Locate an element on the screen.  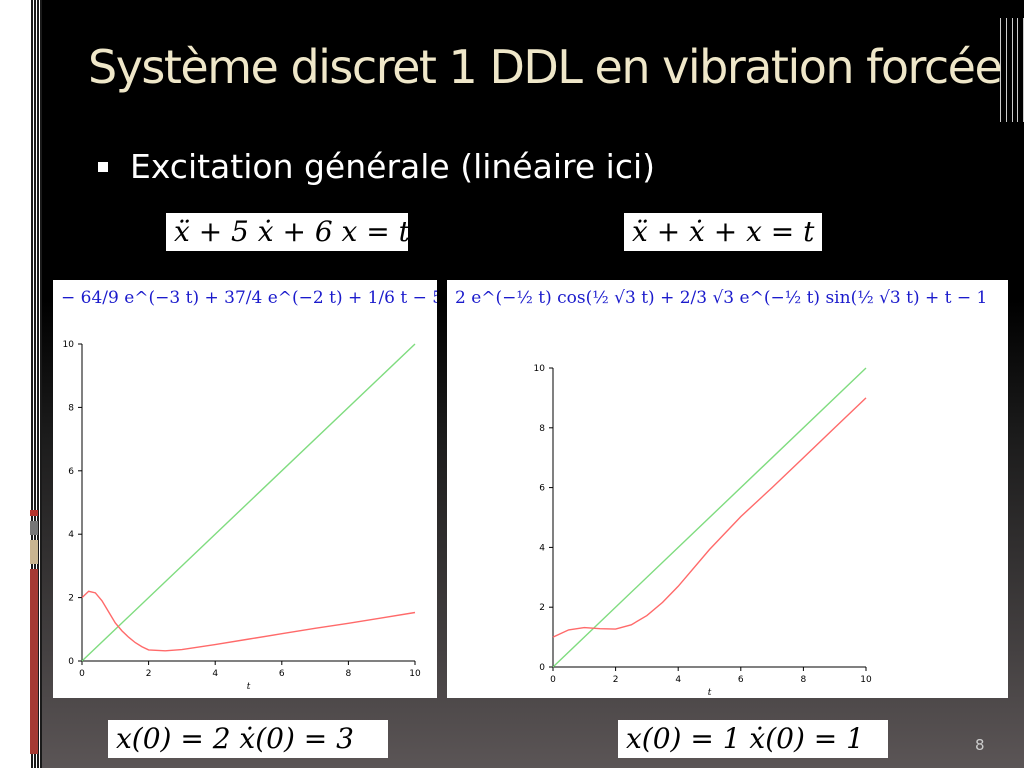
side-mark-gray is located at coordinates (34, 528).